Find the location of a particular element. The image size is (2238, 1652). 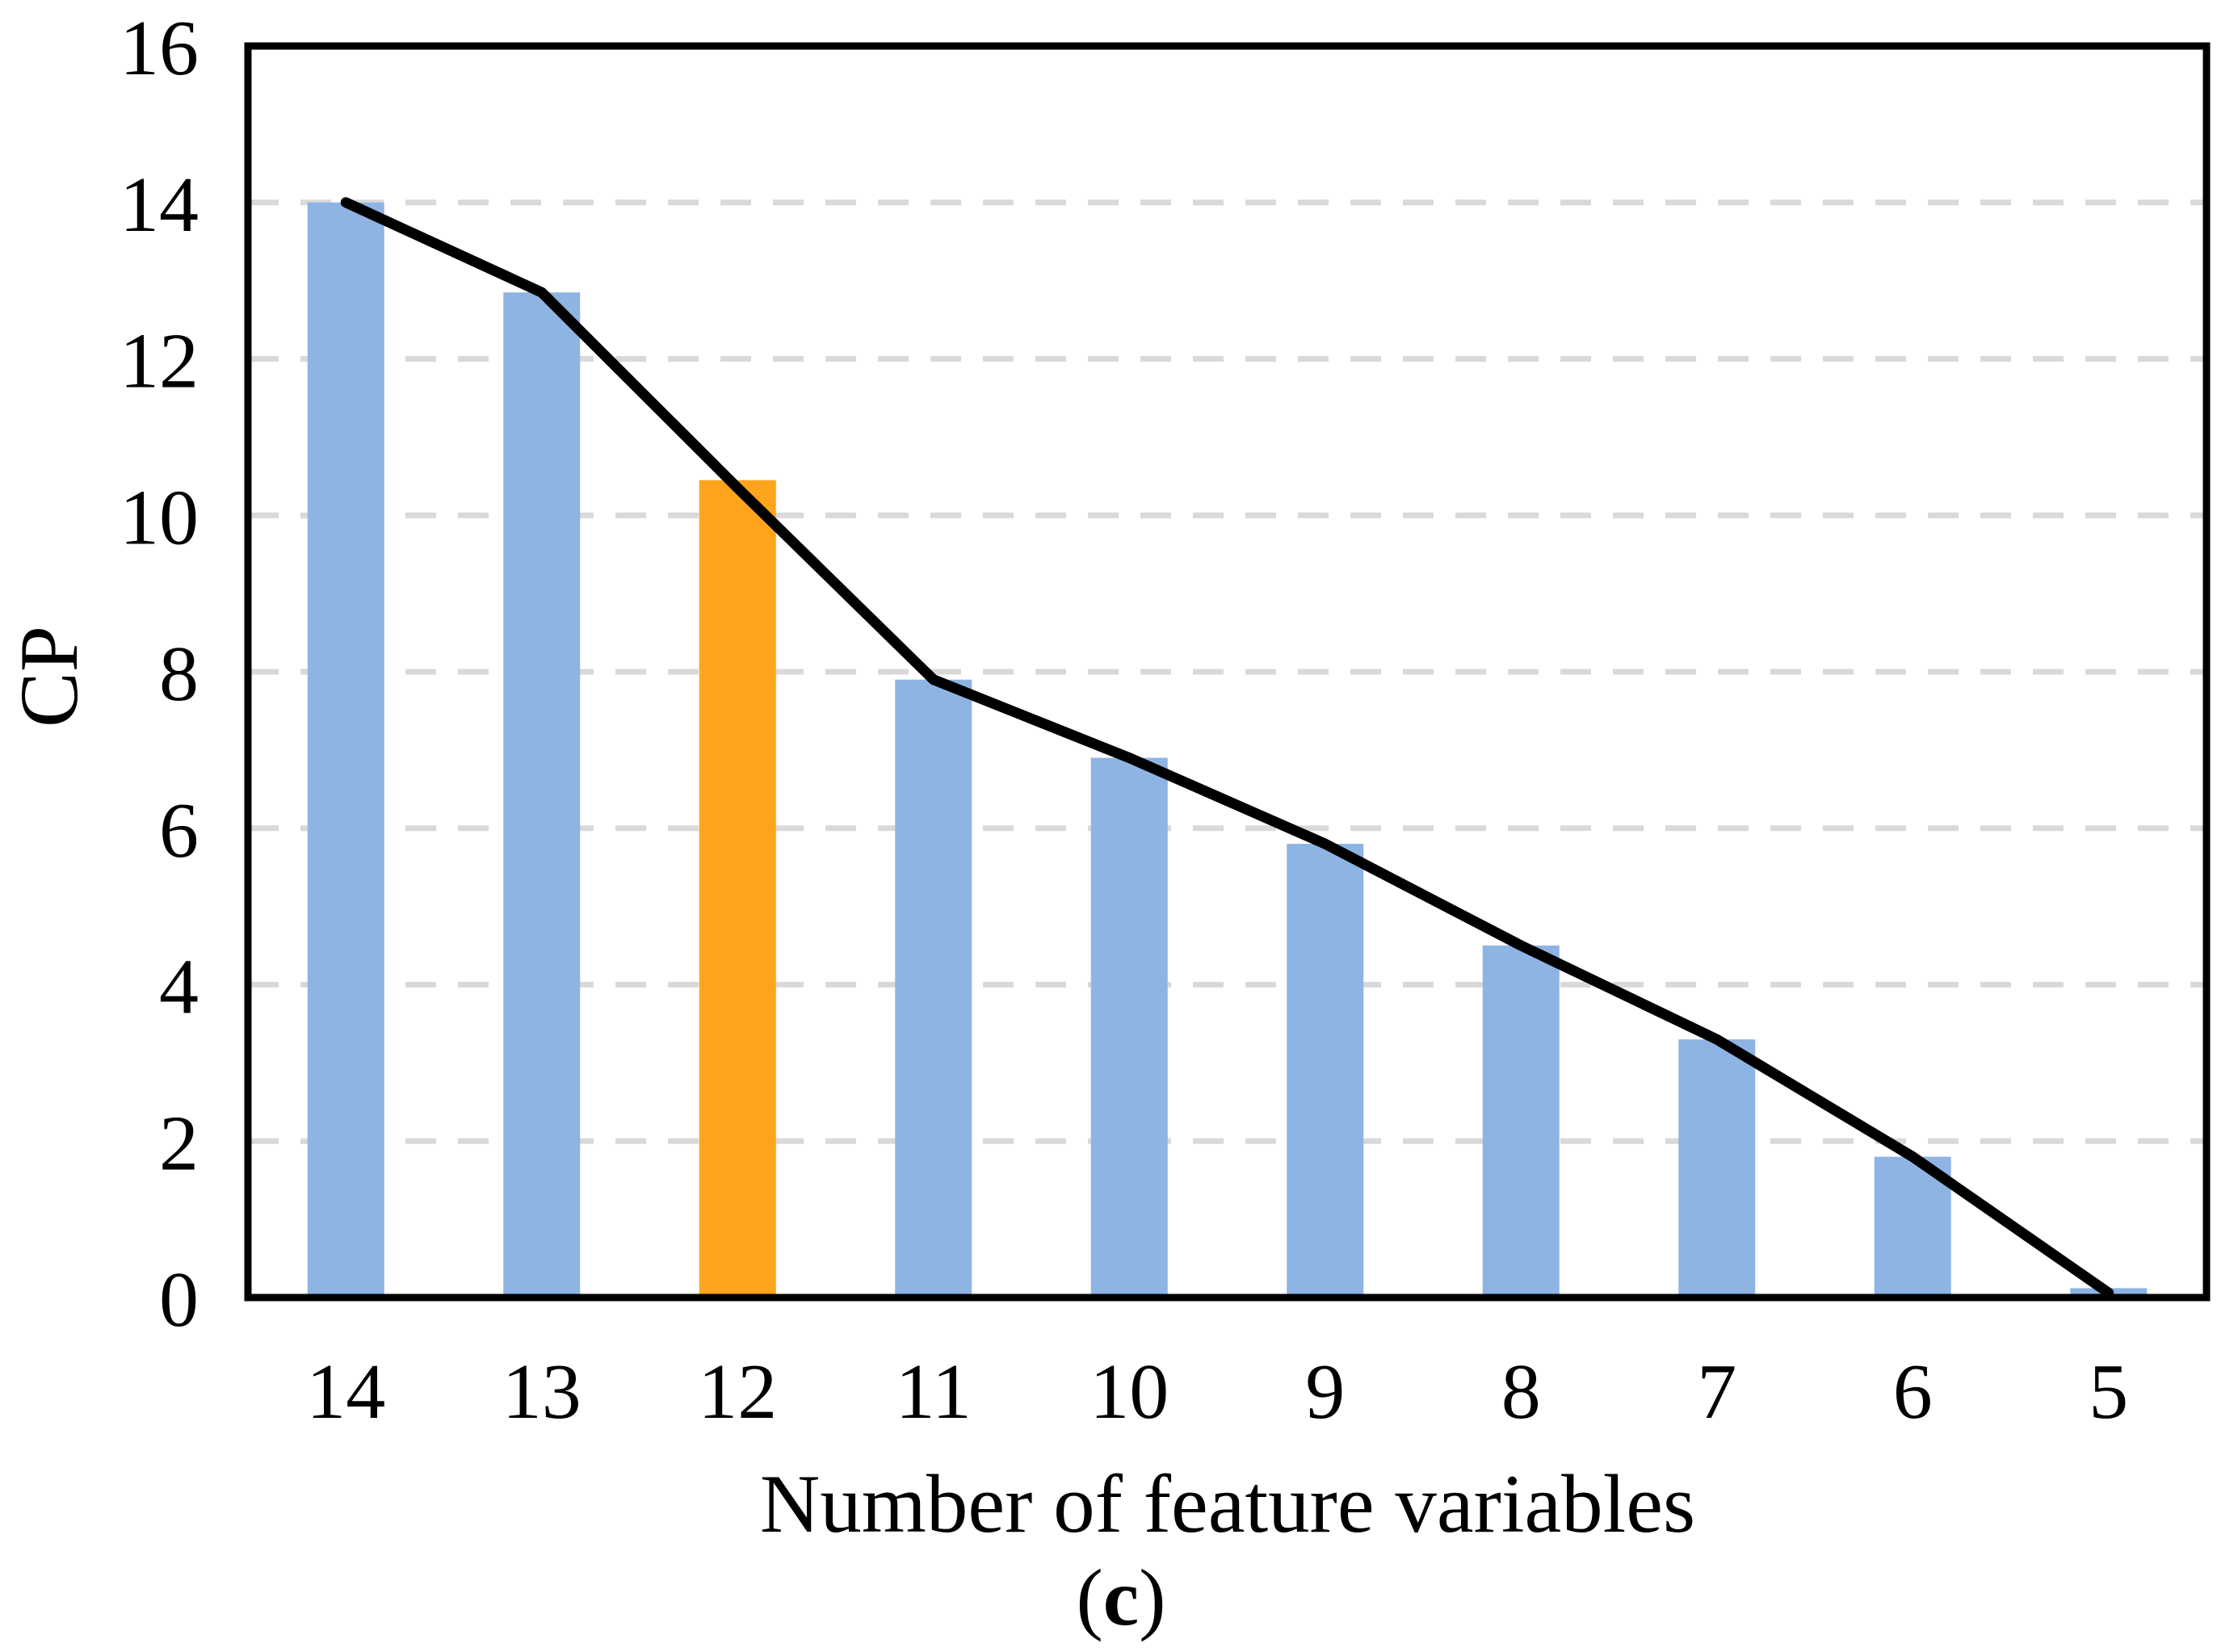

caption-paren-open: ( is located at coordinates (1089, 1597).